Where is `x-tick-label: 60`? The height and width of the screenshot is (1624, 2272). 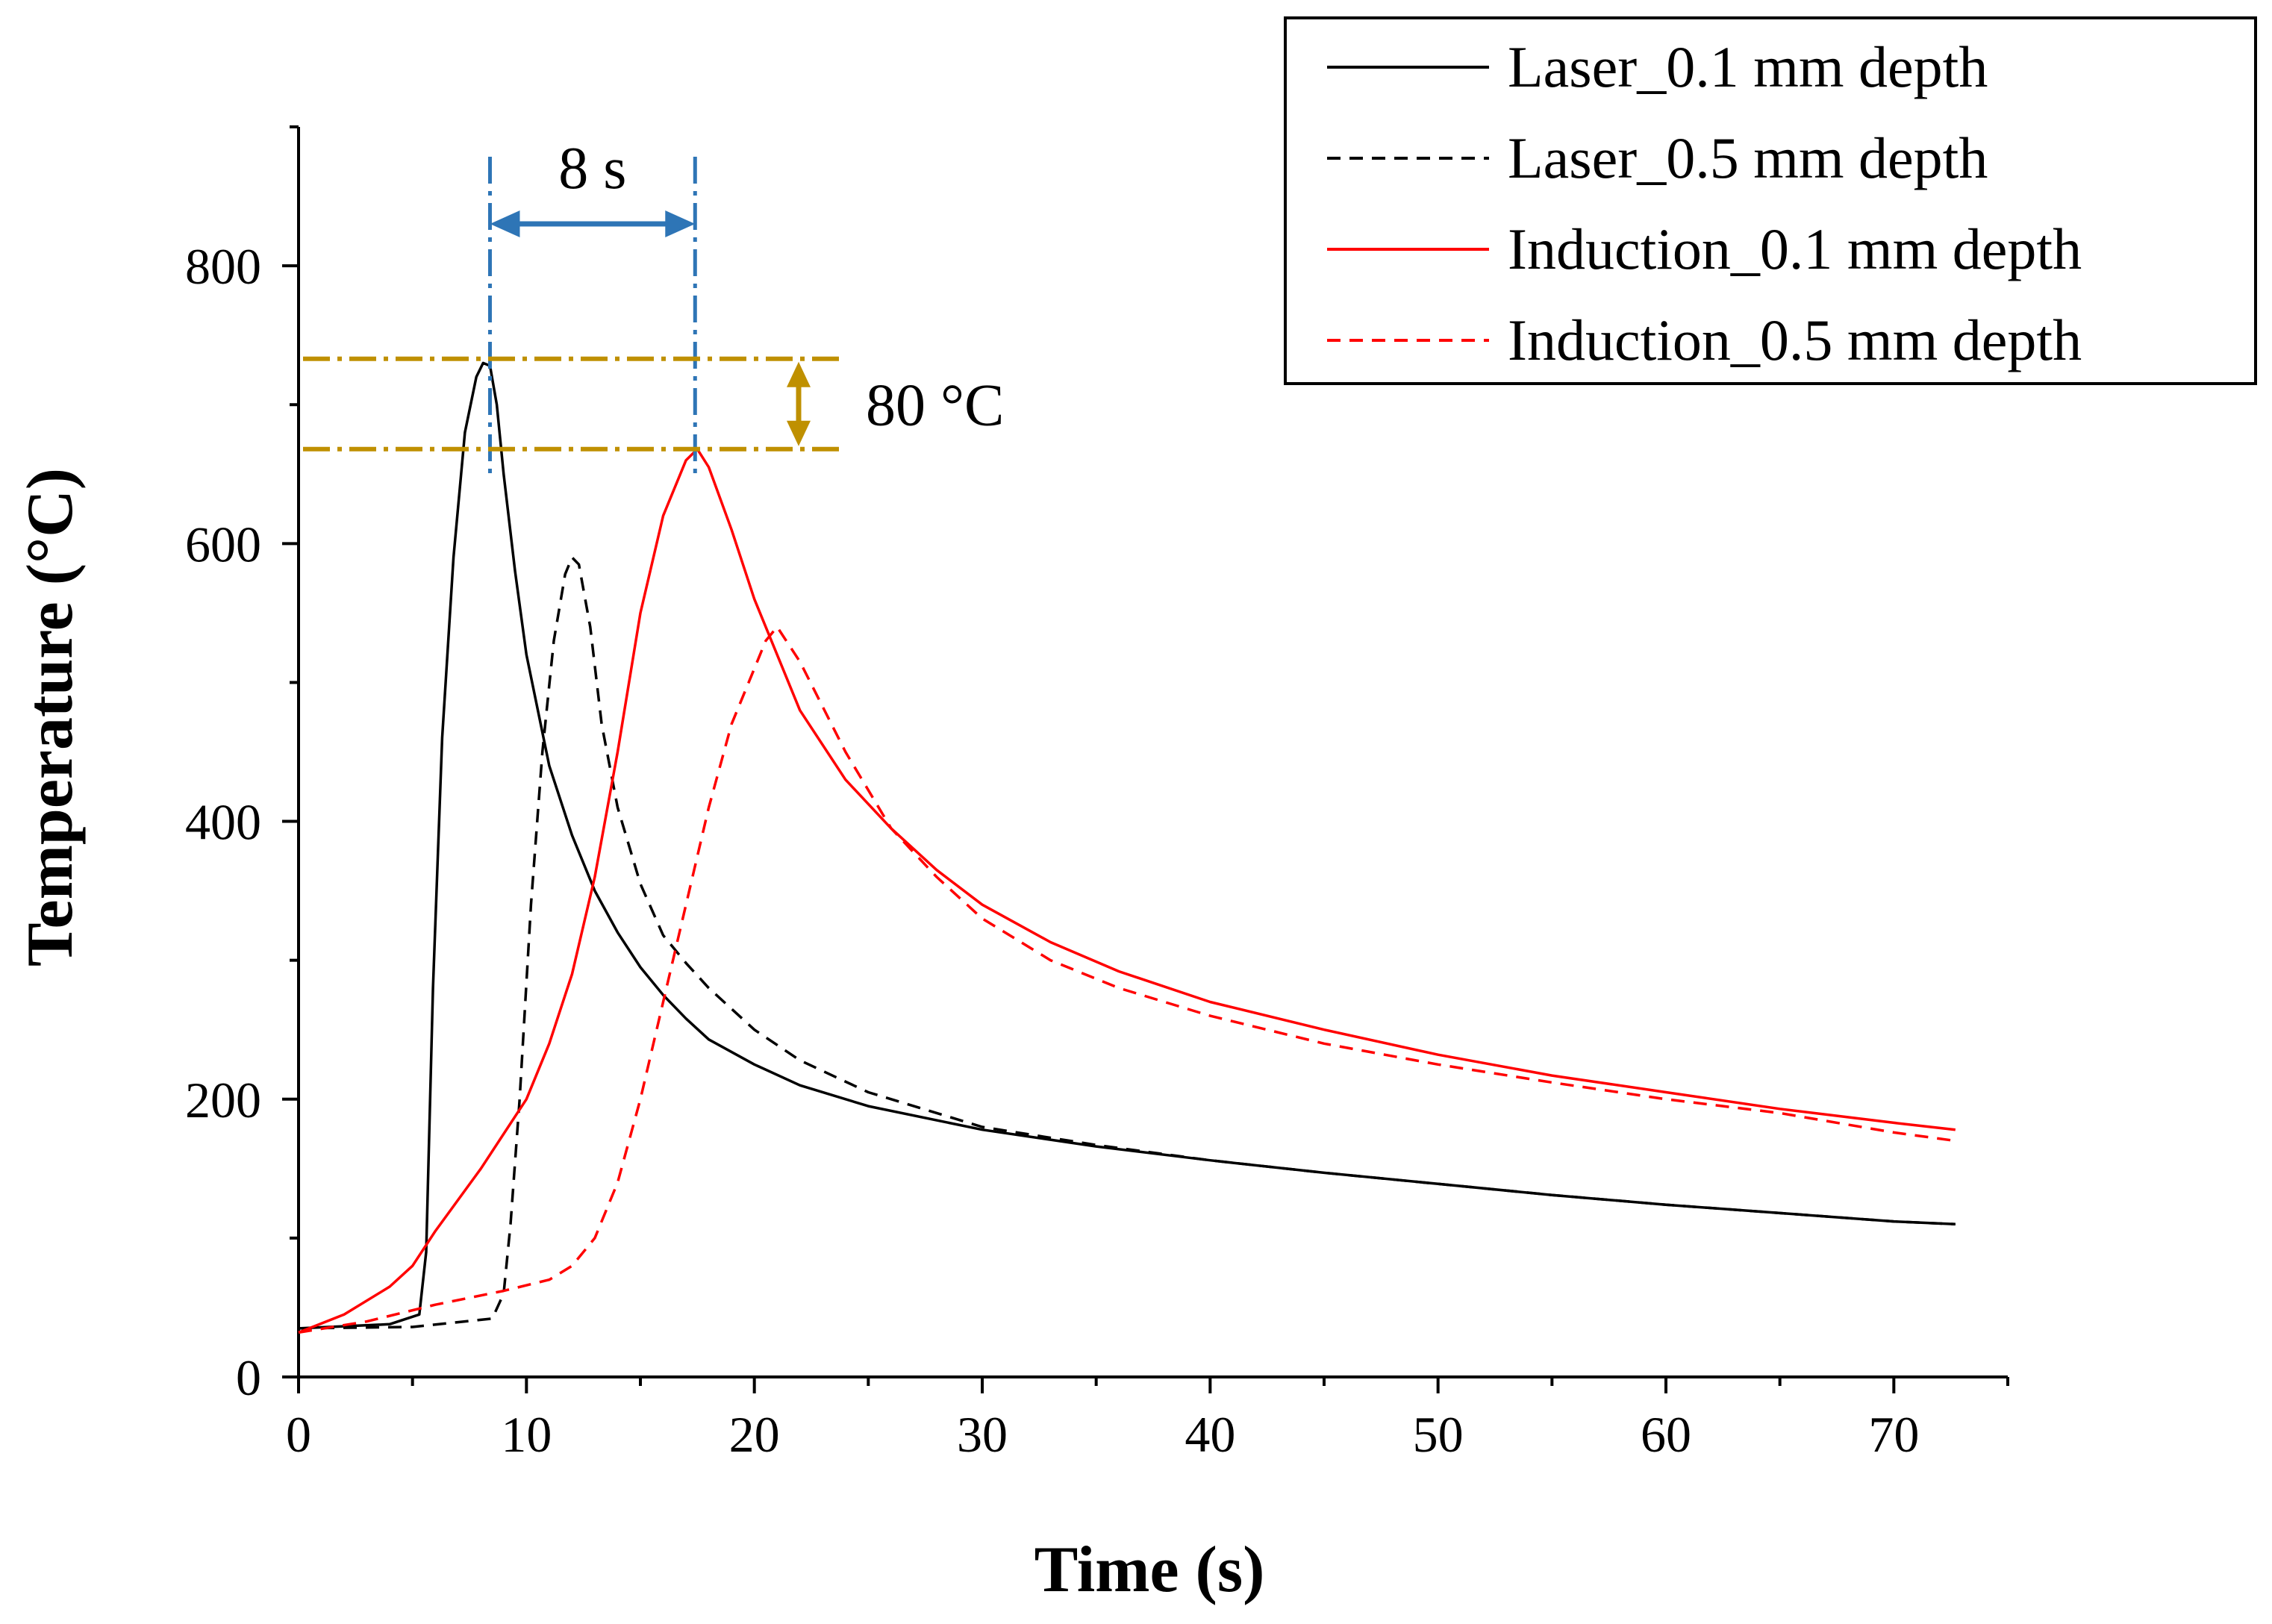
x-tick-label: 60 is located at coordinates (1666, 1434).